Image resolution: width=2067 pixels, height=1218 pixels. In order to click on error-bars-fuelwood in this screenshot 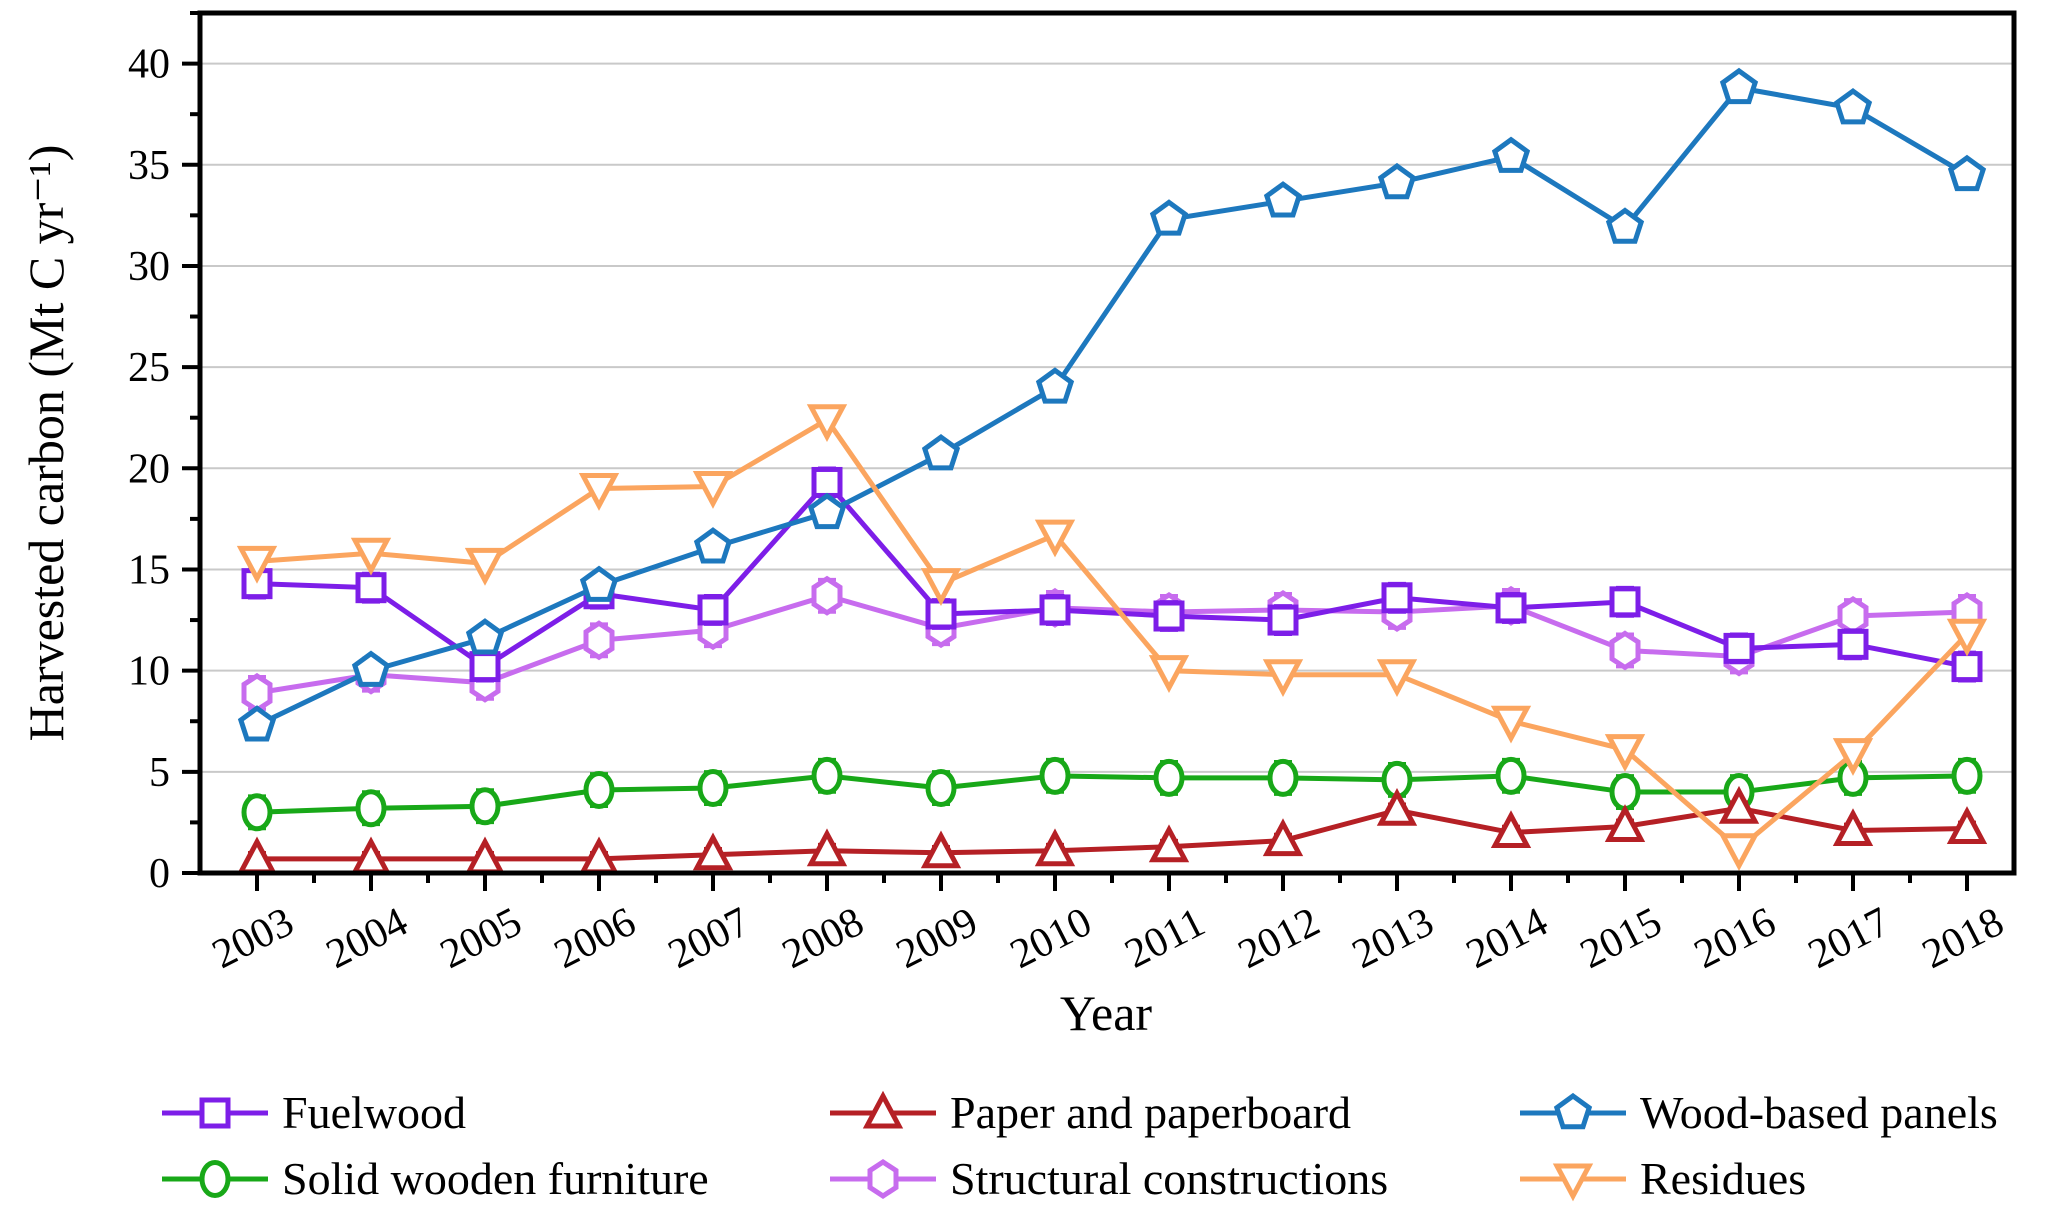, I will do `click(1112, 574)`.